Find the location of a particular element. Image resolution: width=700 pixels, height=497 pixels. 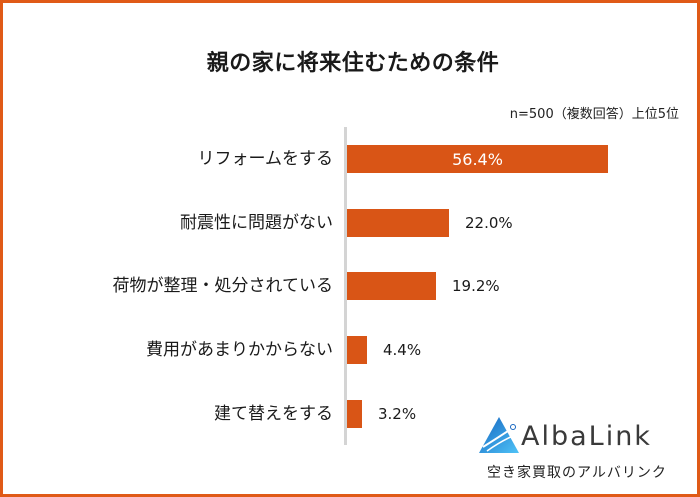

value-label: 4.4% is located at coordinates (402, 350).